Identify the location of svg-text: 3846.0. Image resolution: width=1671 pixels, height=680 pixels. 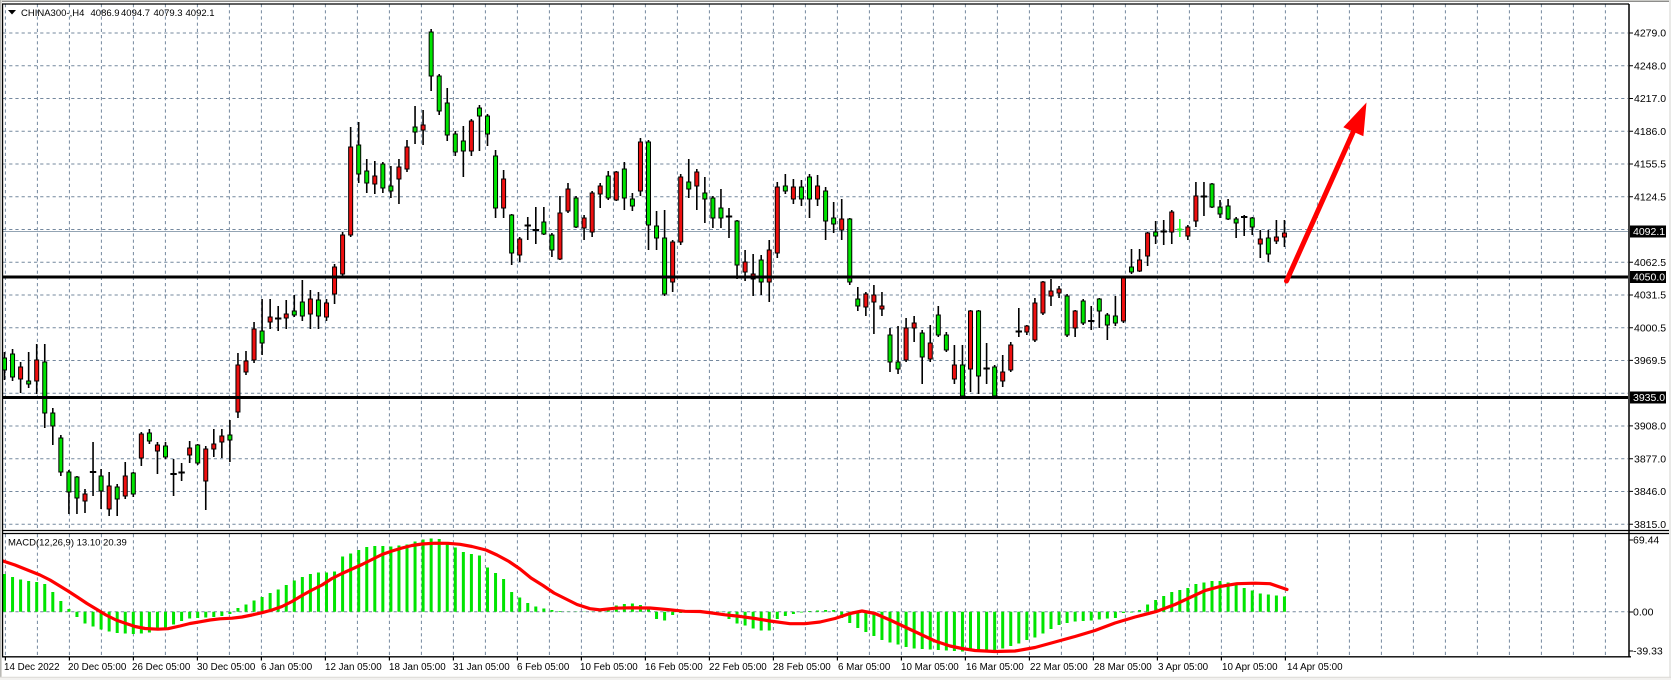
(1650, 492).